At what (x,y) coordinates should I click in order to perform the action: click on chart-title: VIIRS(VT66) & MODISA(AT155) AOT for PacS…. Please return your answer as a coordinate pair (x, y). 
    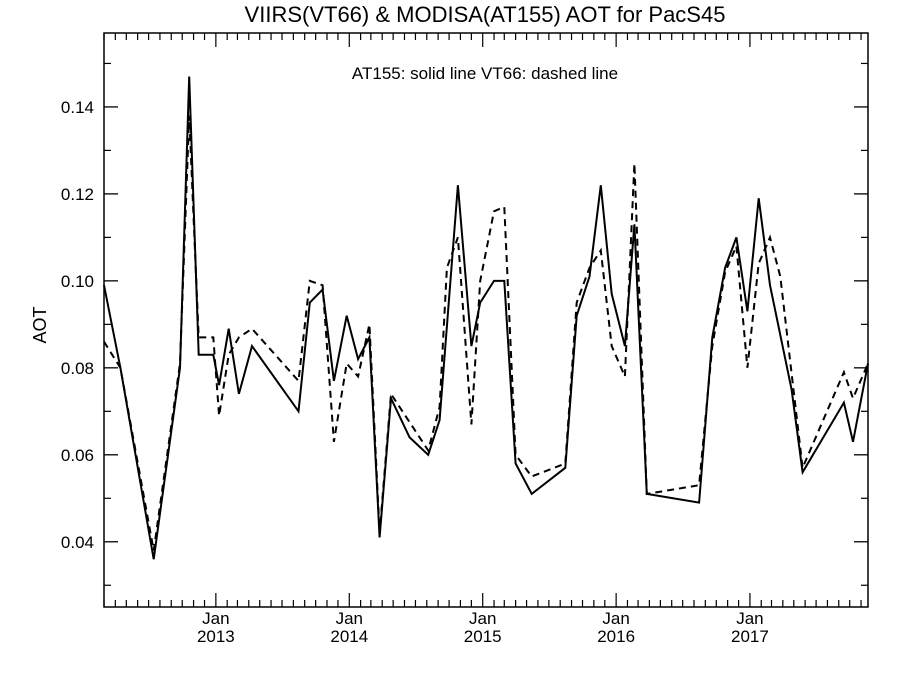
    Looking at the image, I should click on (485, 14).